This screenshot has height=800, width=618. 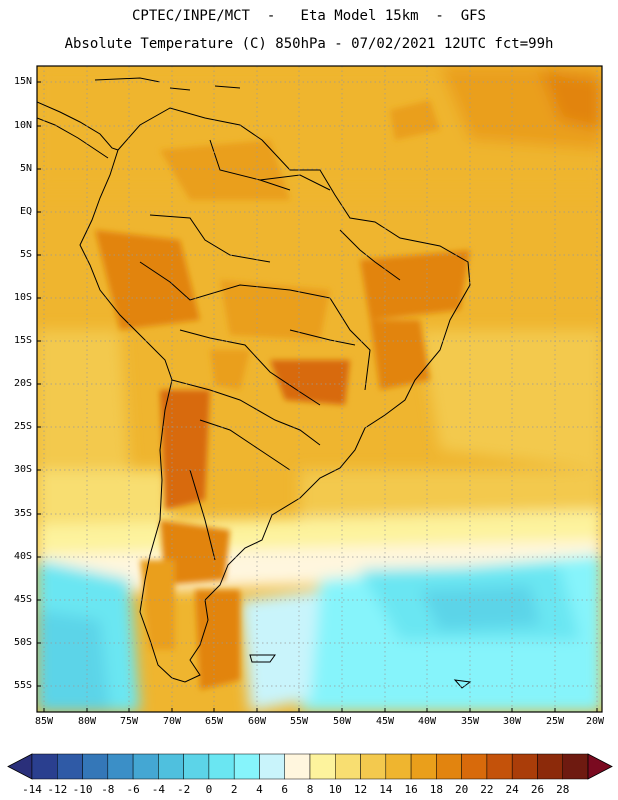 What do you see at coordinates (22, 642) in the screenshot?
I see `lat-label: 50S` at bounding box center [22, 642].